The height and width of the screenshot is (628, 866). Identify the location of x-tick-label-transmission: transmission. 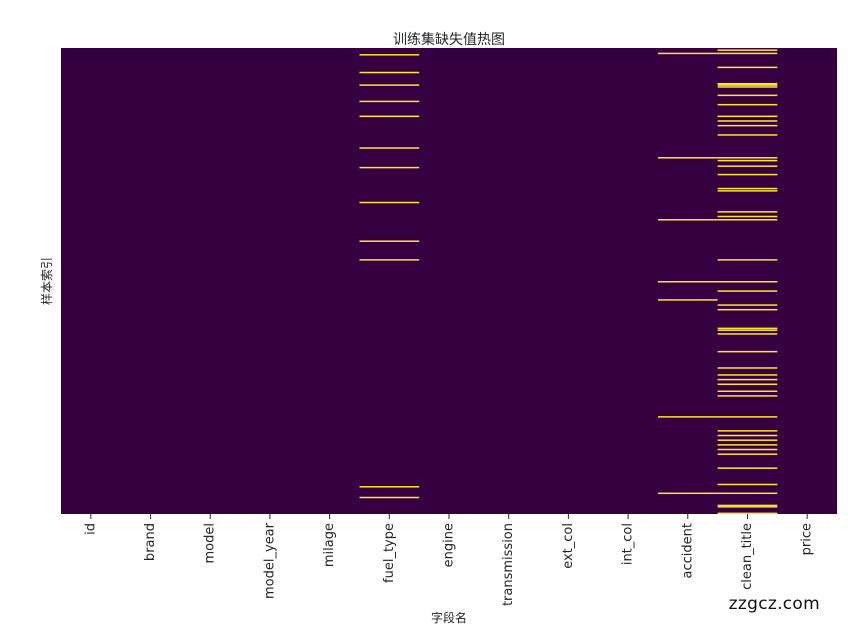
(508, 564).